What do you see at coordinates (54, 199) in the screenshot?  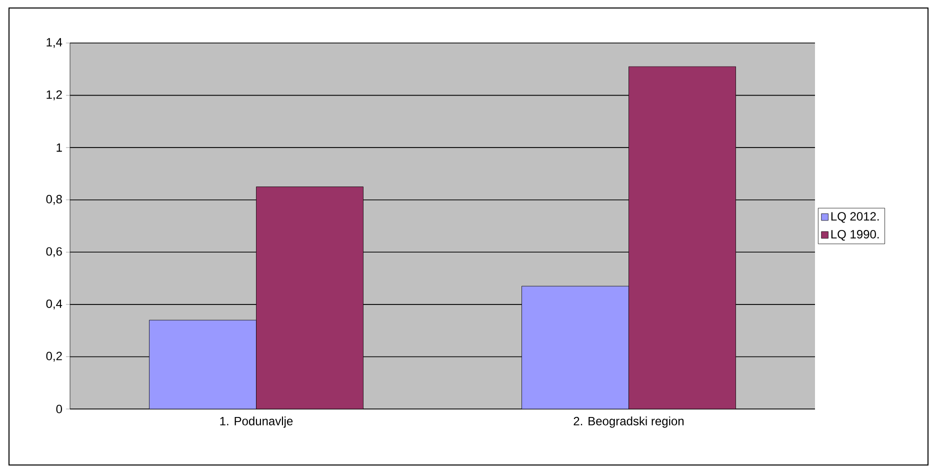 I see `y-tick-label: 0,8` at bounding box center [54, 199].